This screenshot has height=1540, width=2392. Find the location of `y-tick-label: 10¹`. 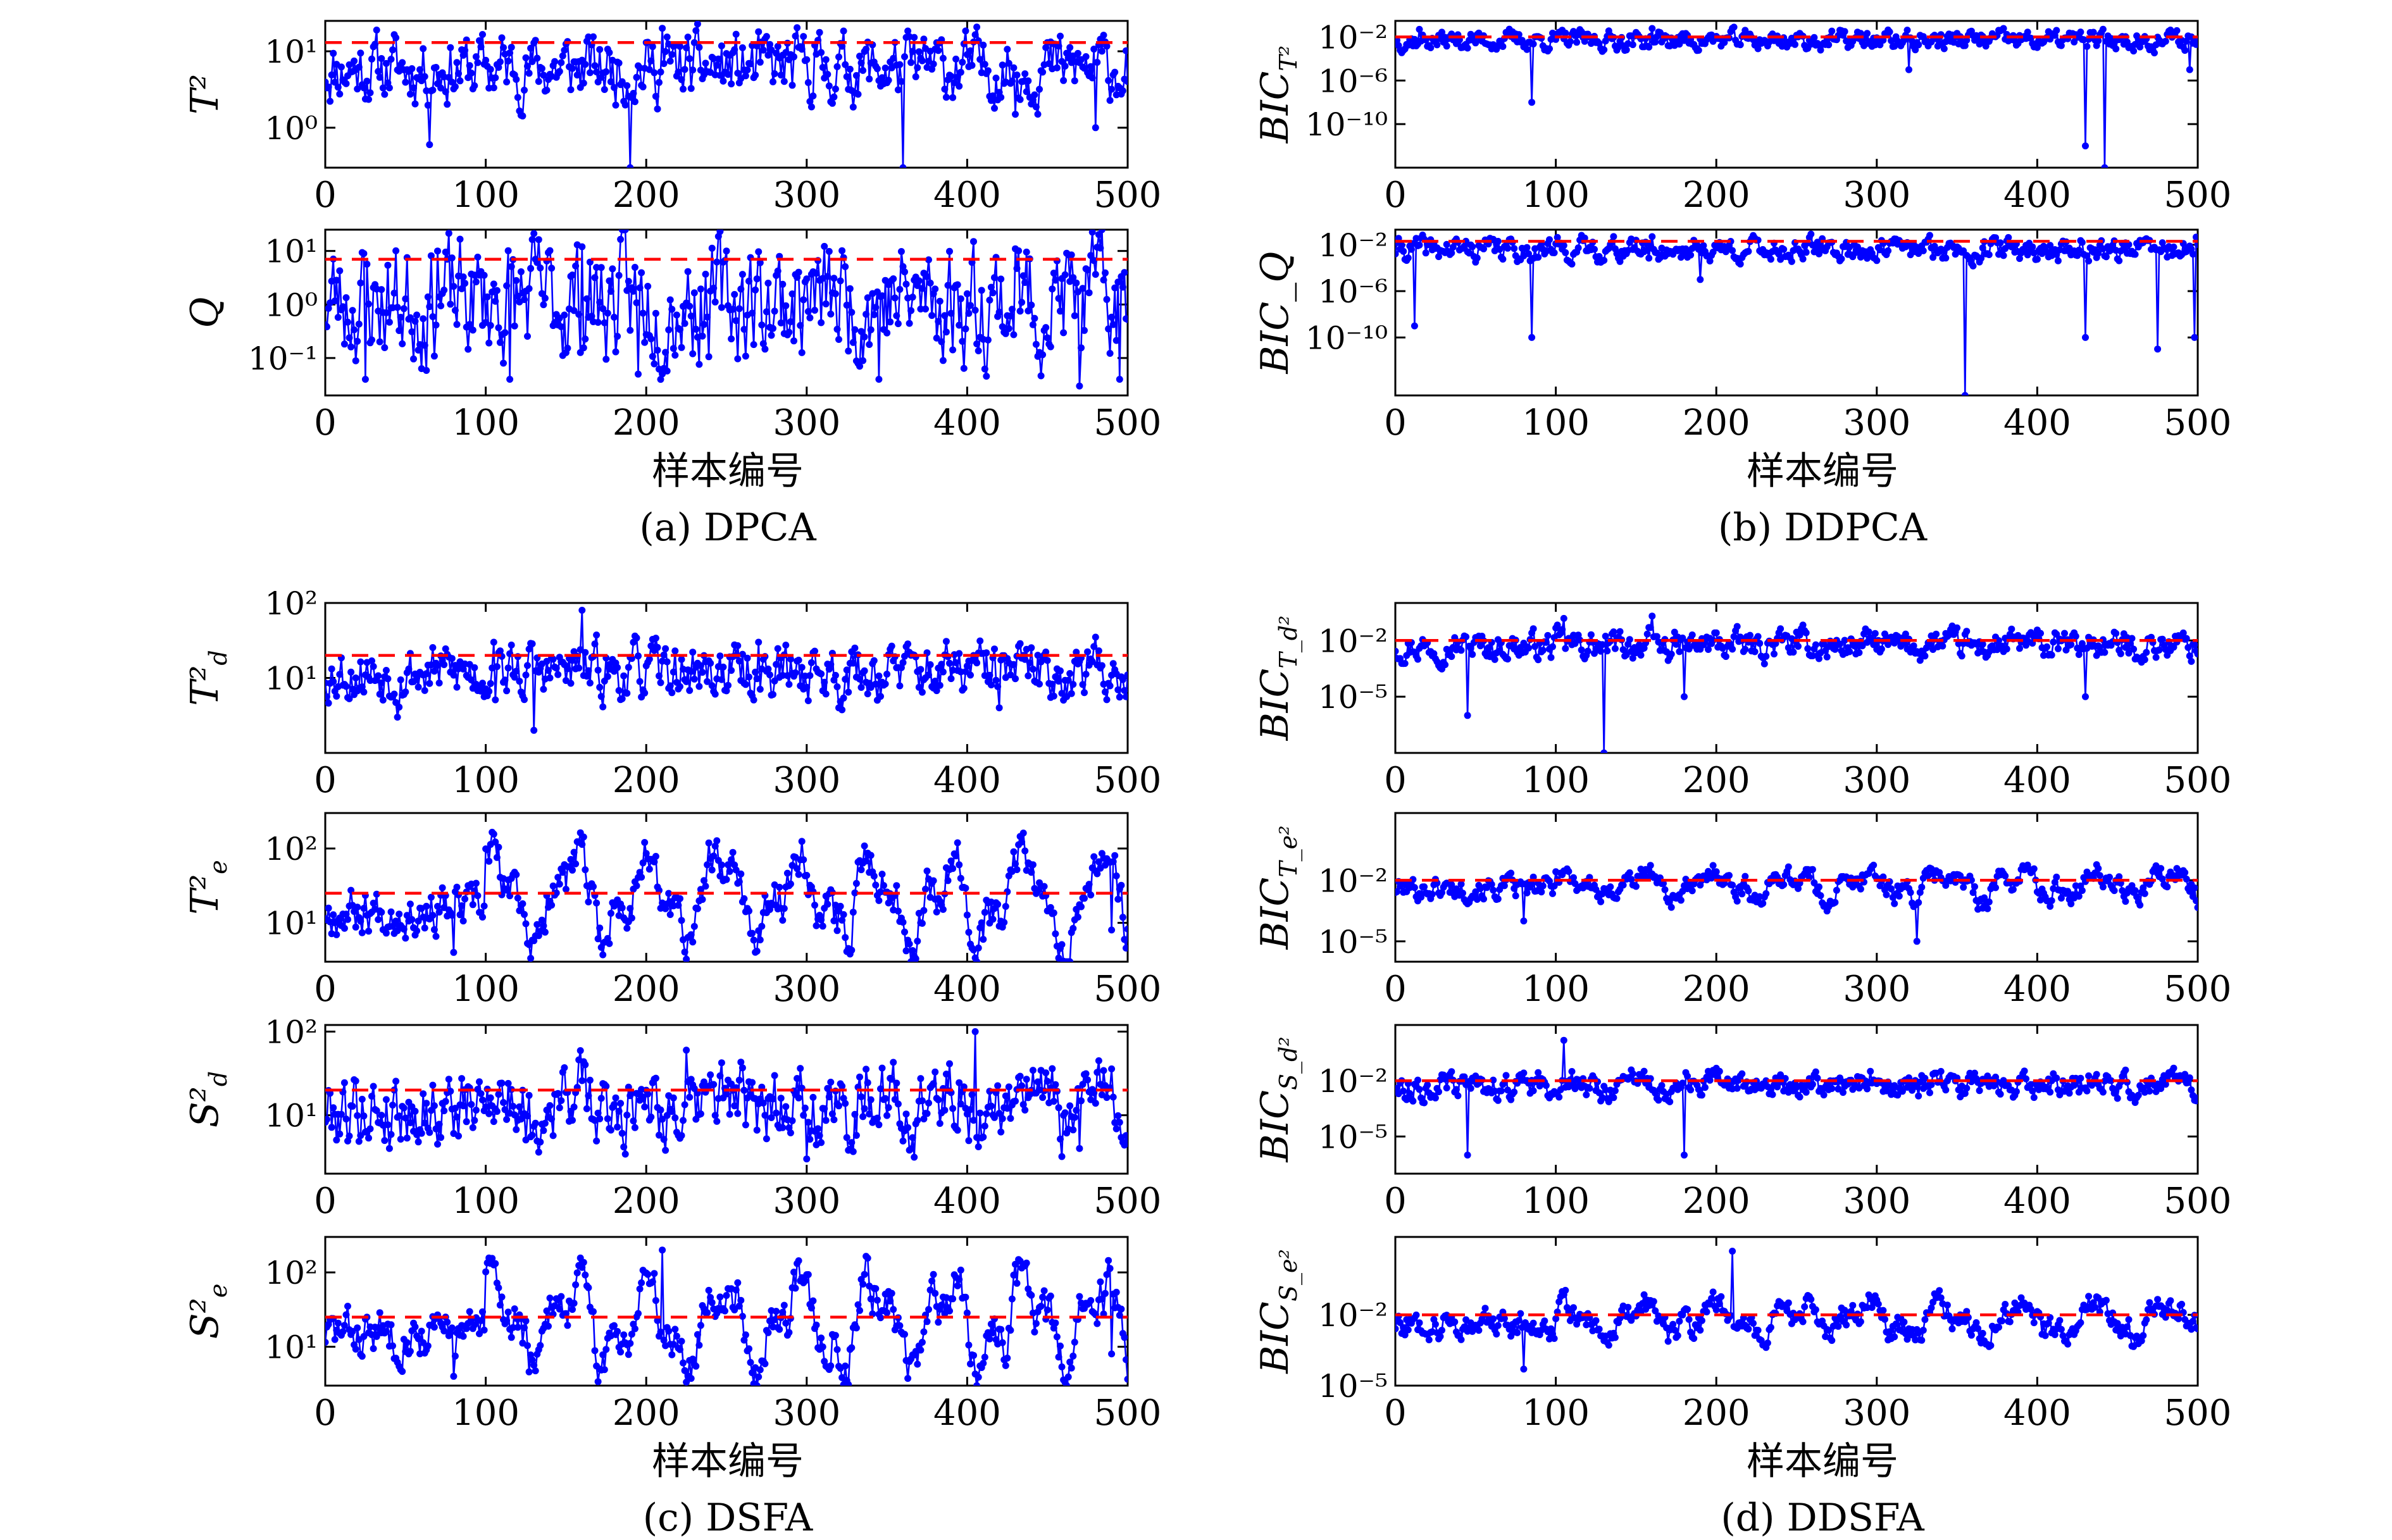

y-tick-label: 10¹ is located at coordinates (291, 679).